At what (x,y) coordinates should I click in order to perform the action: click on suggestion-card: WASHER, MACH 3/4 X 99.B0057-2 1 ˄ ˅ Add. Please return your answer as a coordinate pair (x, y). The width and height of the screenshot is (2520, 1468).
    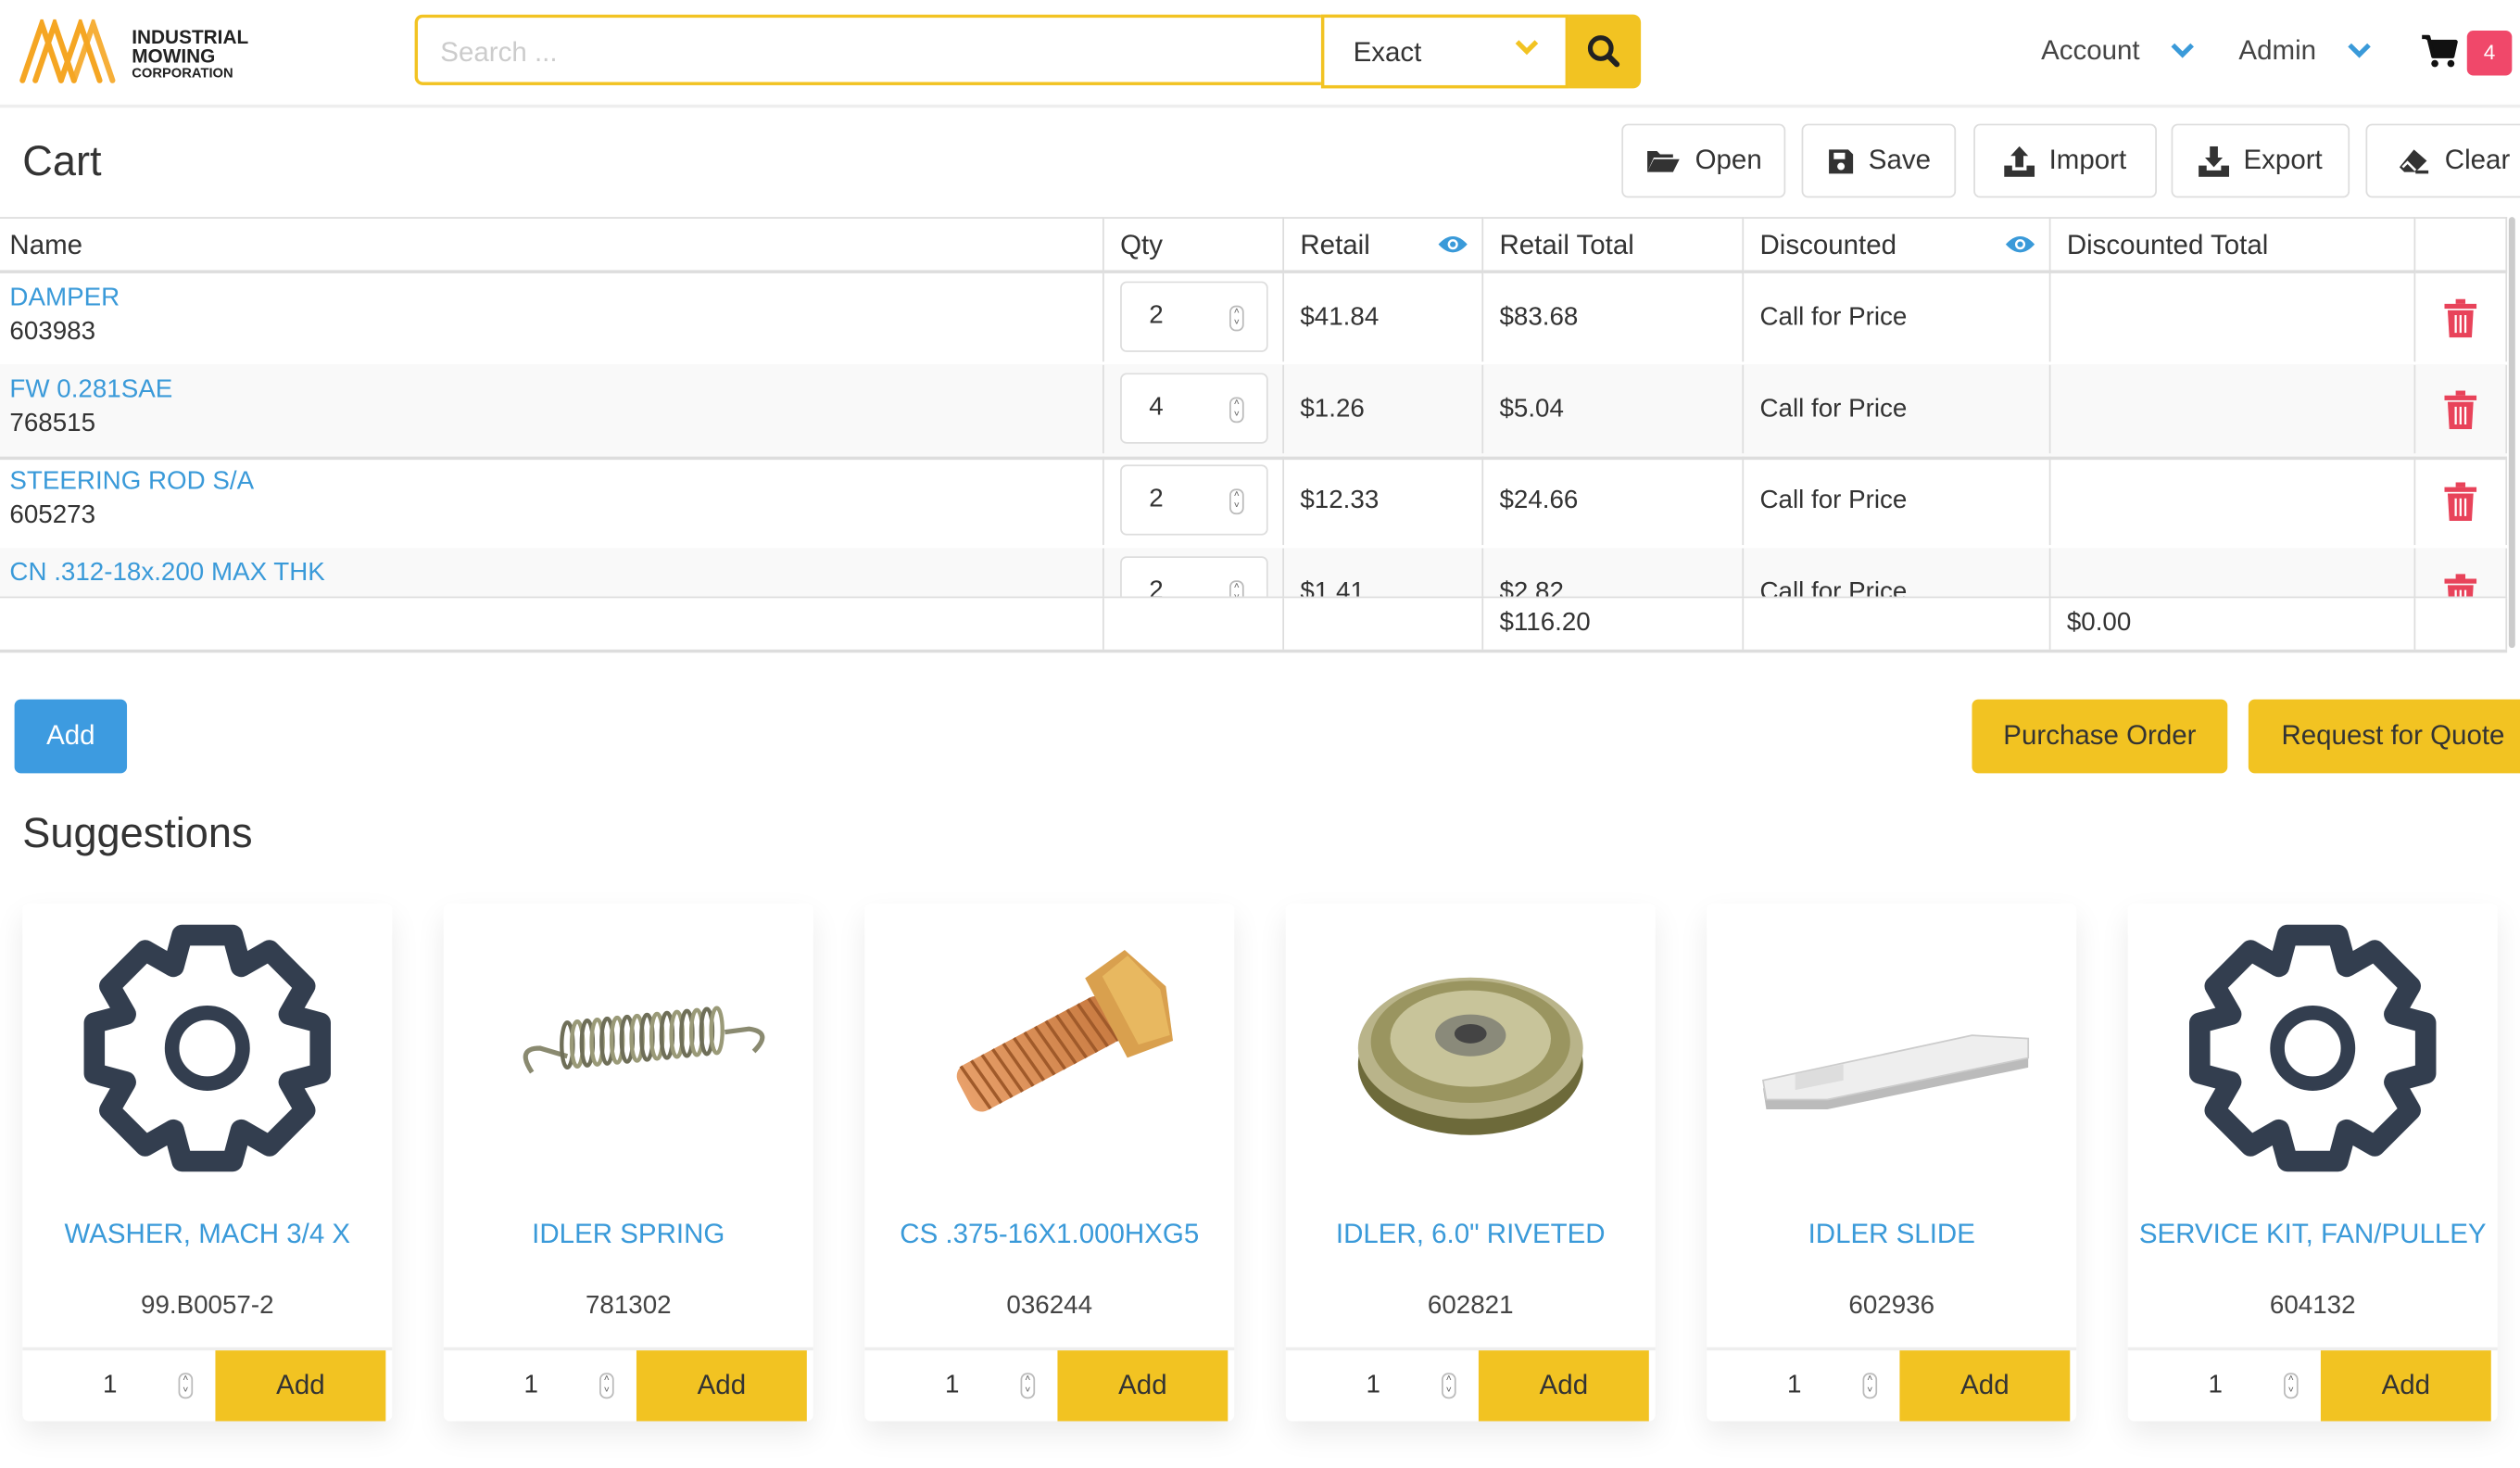
    Looking at the image, I should click on (207, 1162).